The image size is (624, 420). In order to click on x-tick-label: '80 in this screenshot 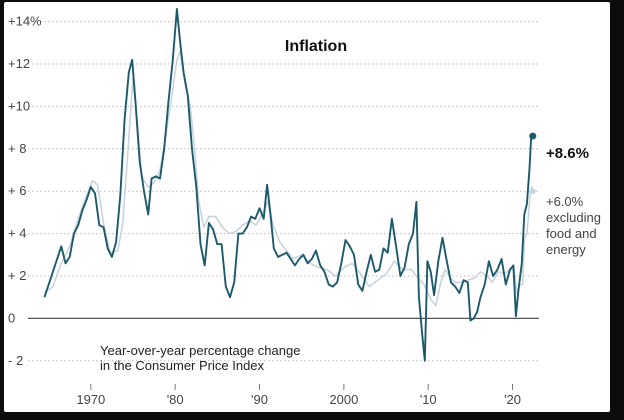, I will do `click(175, 399)`.